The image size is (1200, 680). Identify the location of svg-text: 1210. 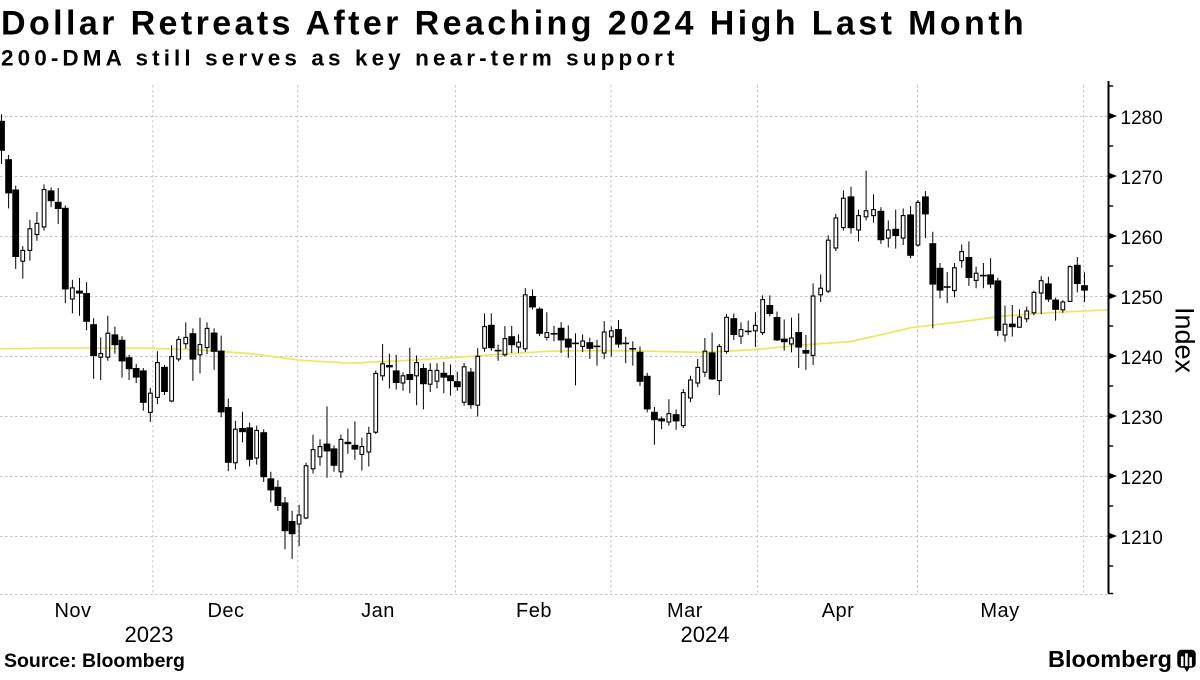
(1142, 538).